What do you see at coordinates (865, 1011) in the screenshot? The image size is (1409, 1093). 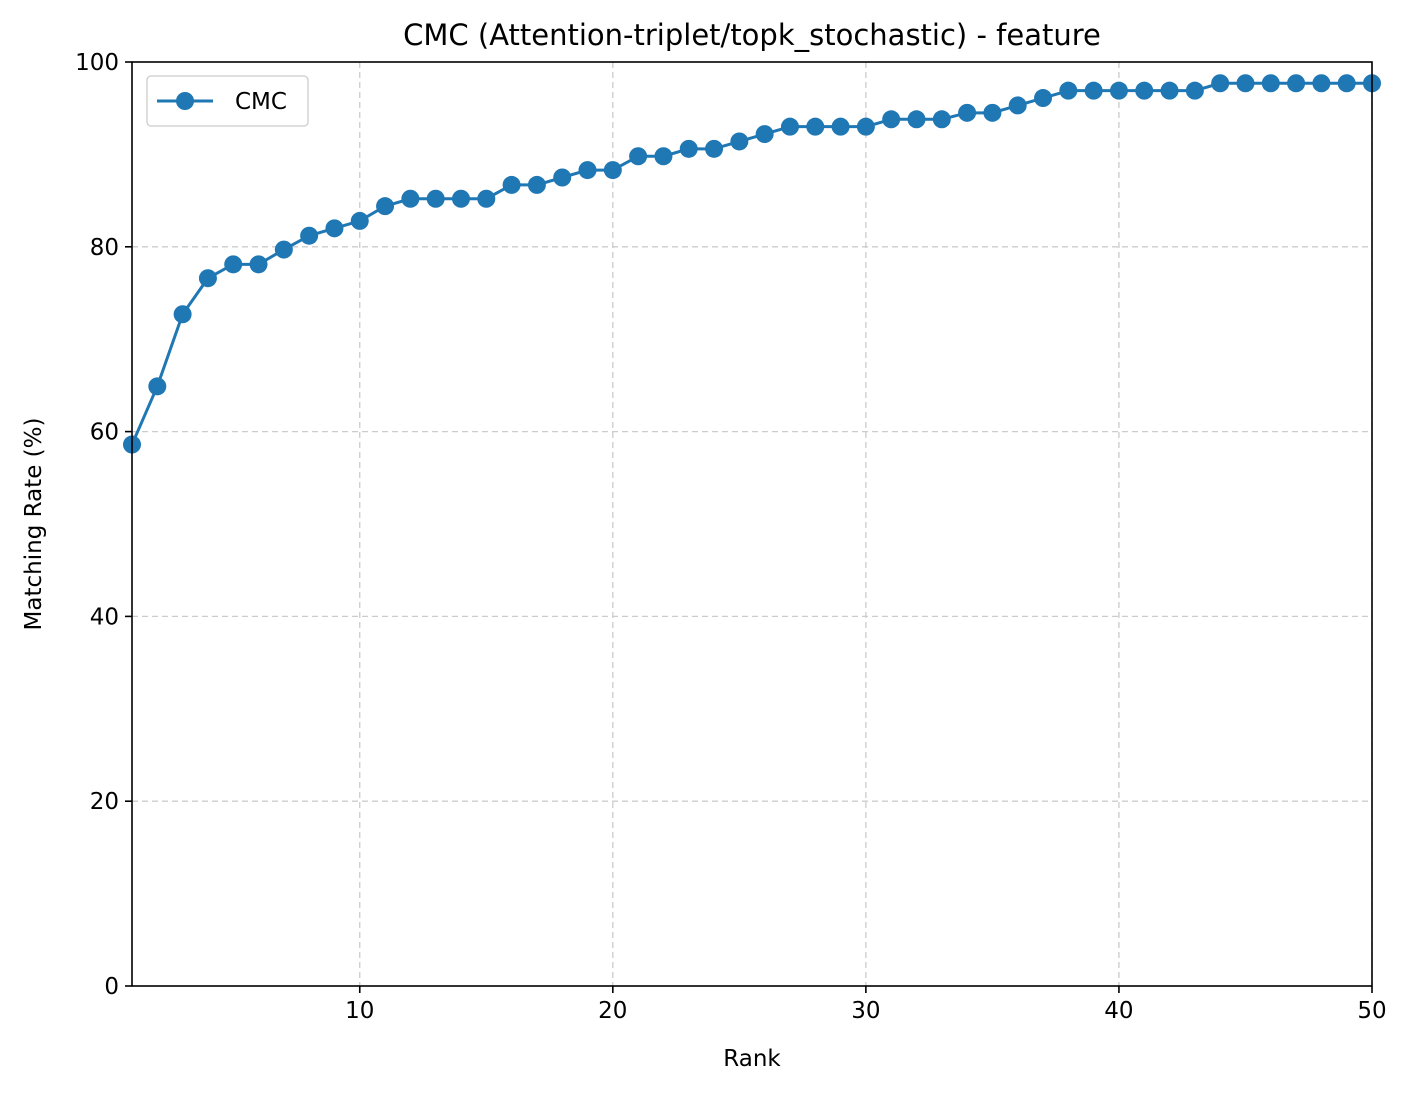 I see `x-tick-label: 30` at bounding box center [865, 1011].